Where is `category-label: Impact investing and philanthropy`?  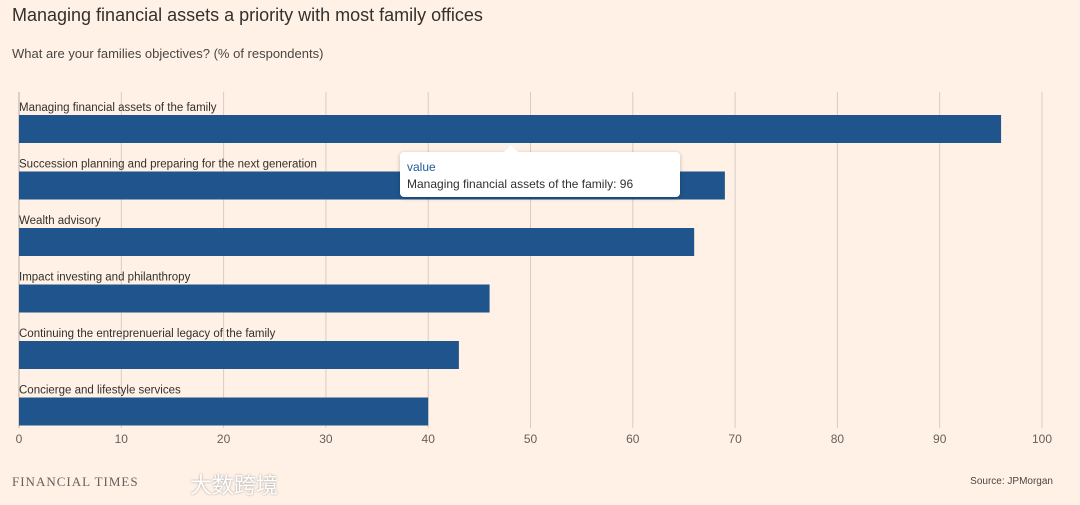 category-label: Impact investing and philanthropy is located at coordinates (105, 278).